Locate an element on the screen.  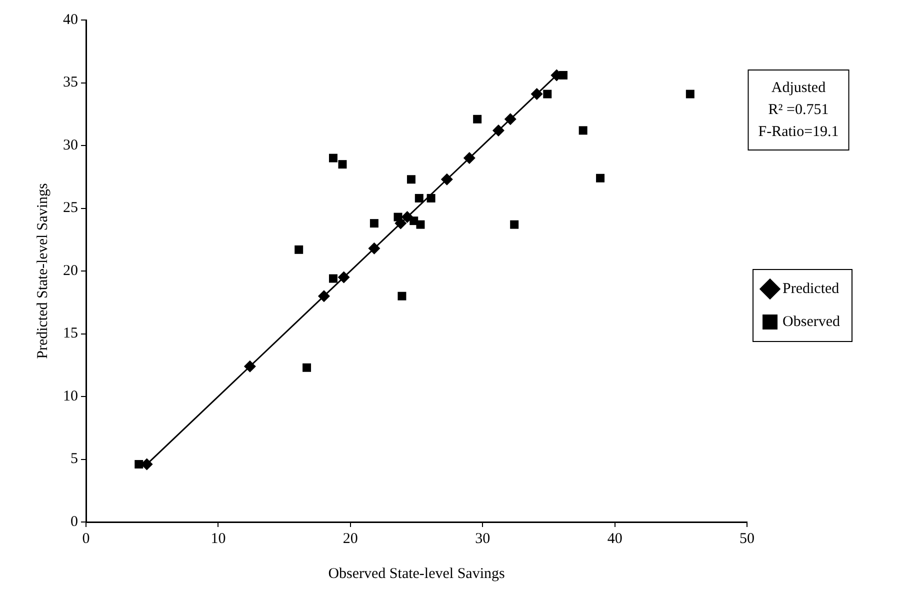
y-tick-label: 10 is located at coordinates (70, 396).